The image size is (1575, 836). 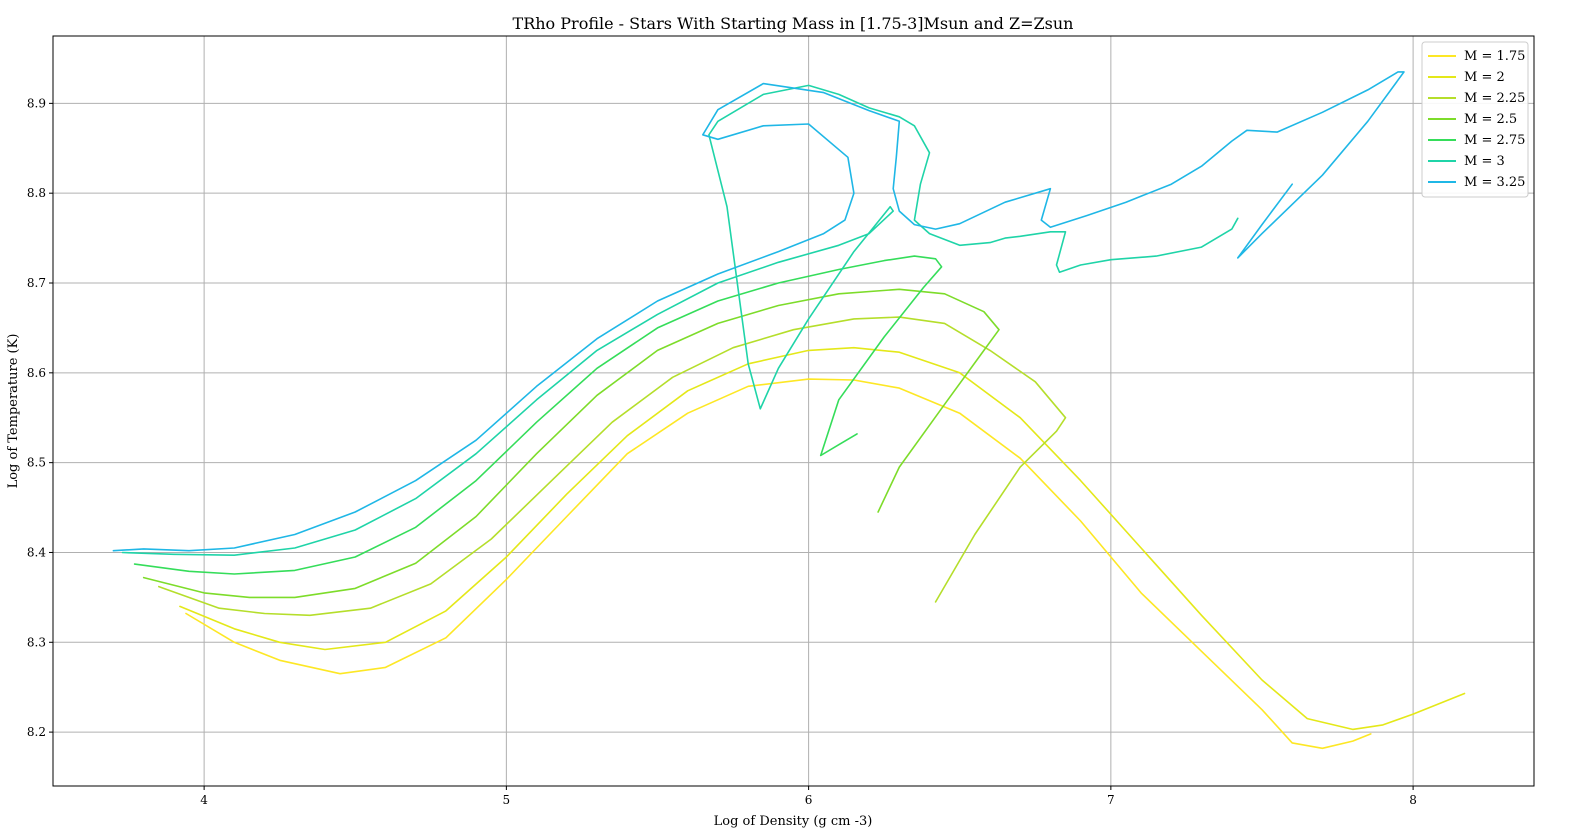 What do you see at coordinates (36, 732) in the screenshot?
I see `y-tick-label: 8.2` at bounding box center [36, 732].